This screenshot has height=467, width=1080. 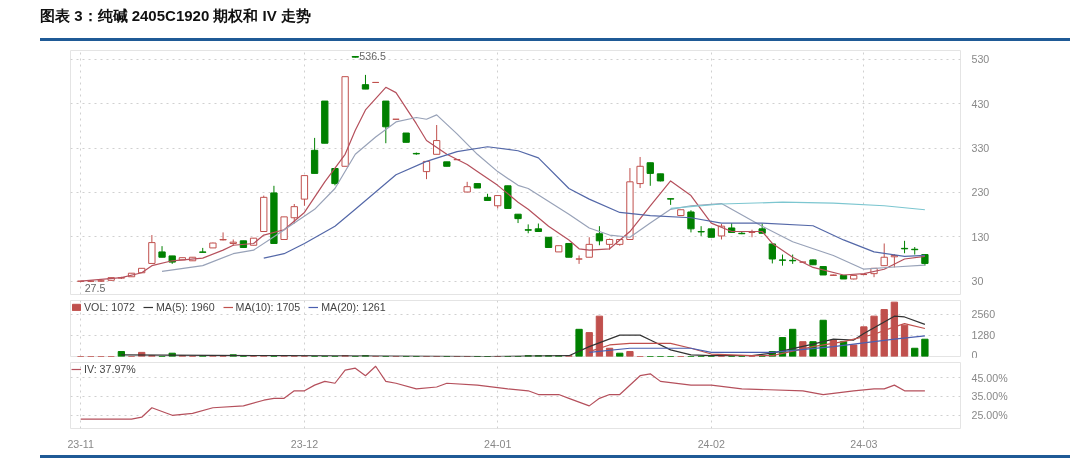 What do you see at coordinates (990, 377) in the screenshot?
I see `y-tick-label: 45.00%` at bounding box center [990, 377].